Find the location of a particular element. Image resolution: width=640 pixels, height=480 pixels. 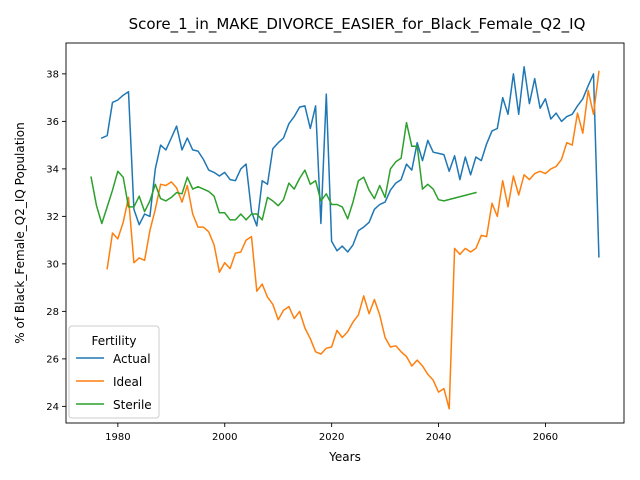

x-tick-label: 2020 is located at coordinates (331, 437).